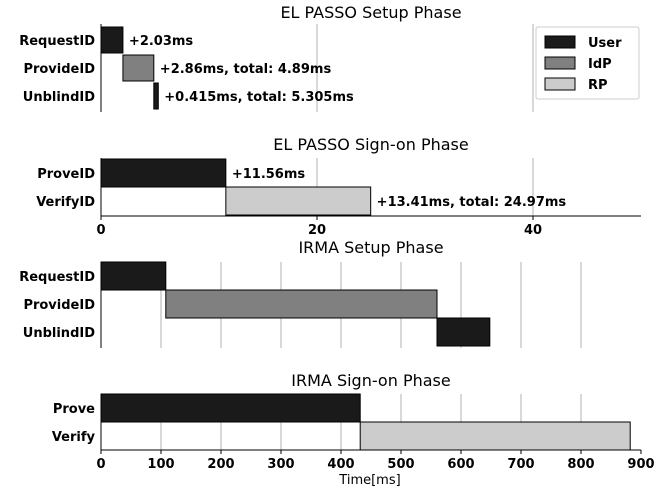 This screenshot has width=668, height=492. I want to click on legend: User IdP RP, so click(587, 63).